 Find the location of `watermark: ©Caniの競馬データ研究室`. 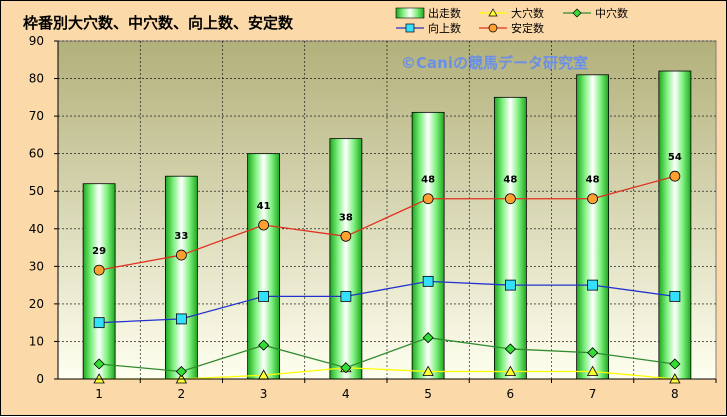

watermark: ©Caniの競馬データ研究室 is located at coordinates (494, 63).